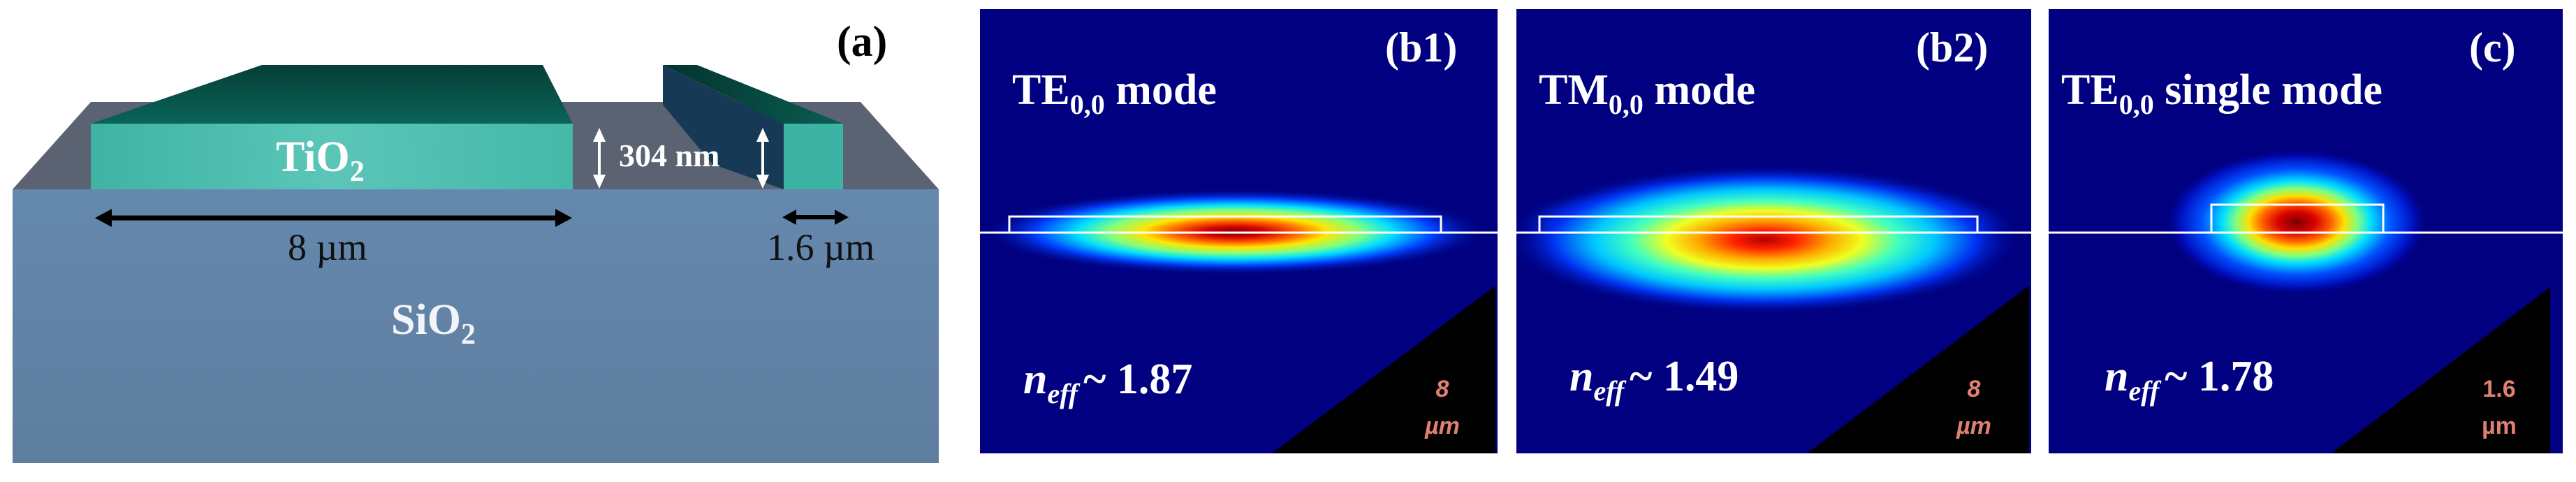 The width and height of the screenshot is (2576, 482). I want to click on narrow-ridge-side-face, so click(723, 127).